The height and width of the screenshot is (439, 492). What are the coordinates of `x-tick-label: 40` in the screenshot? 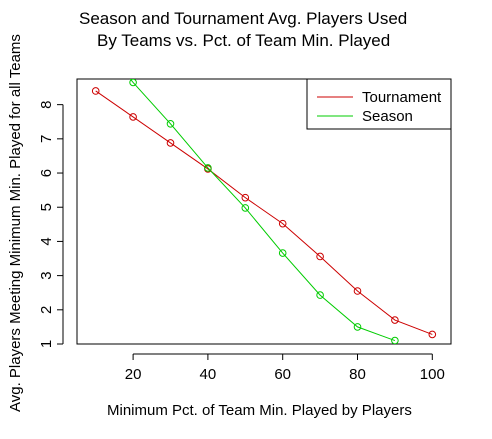 It's located at (208, 374).